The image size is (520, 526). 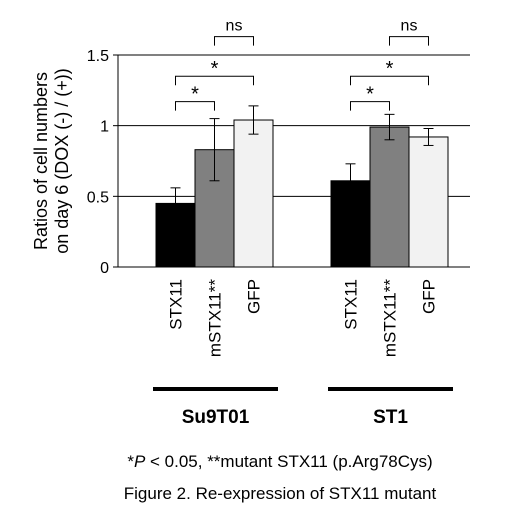 I want to click on bracket-label-0-1: *, so click(x=215, y=69).